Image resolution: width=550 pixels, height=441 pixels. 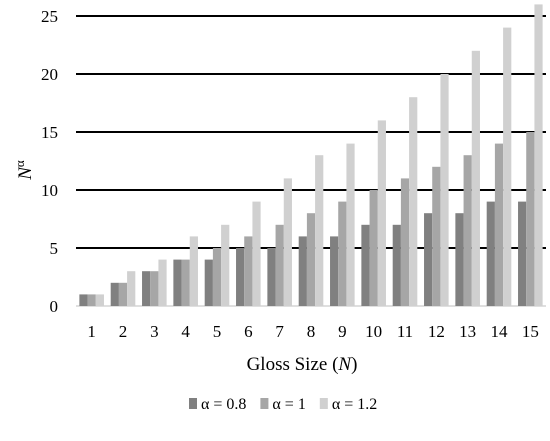 What do you see at coordinates (131, 288) in the screenshot?
I see `bar--1-2-2` at bounding box center [131, 288].